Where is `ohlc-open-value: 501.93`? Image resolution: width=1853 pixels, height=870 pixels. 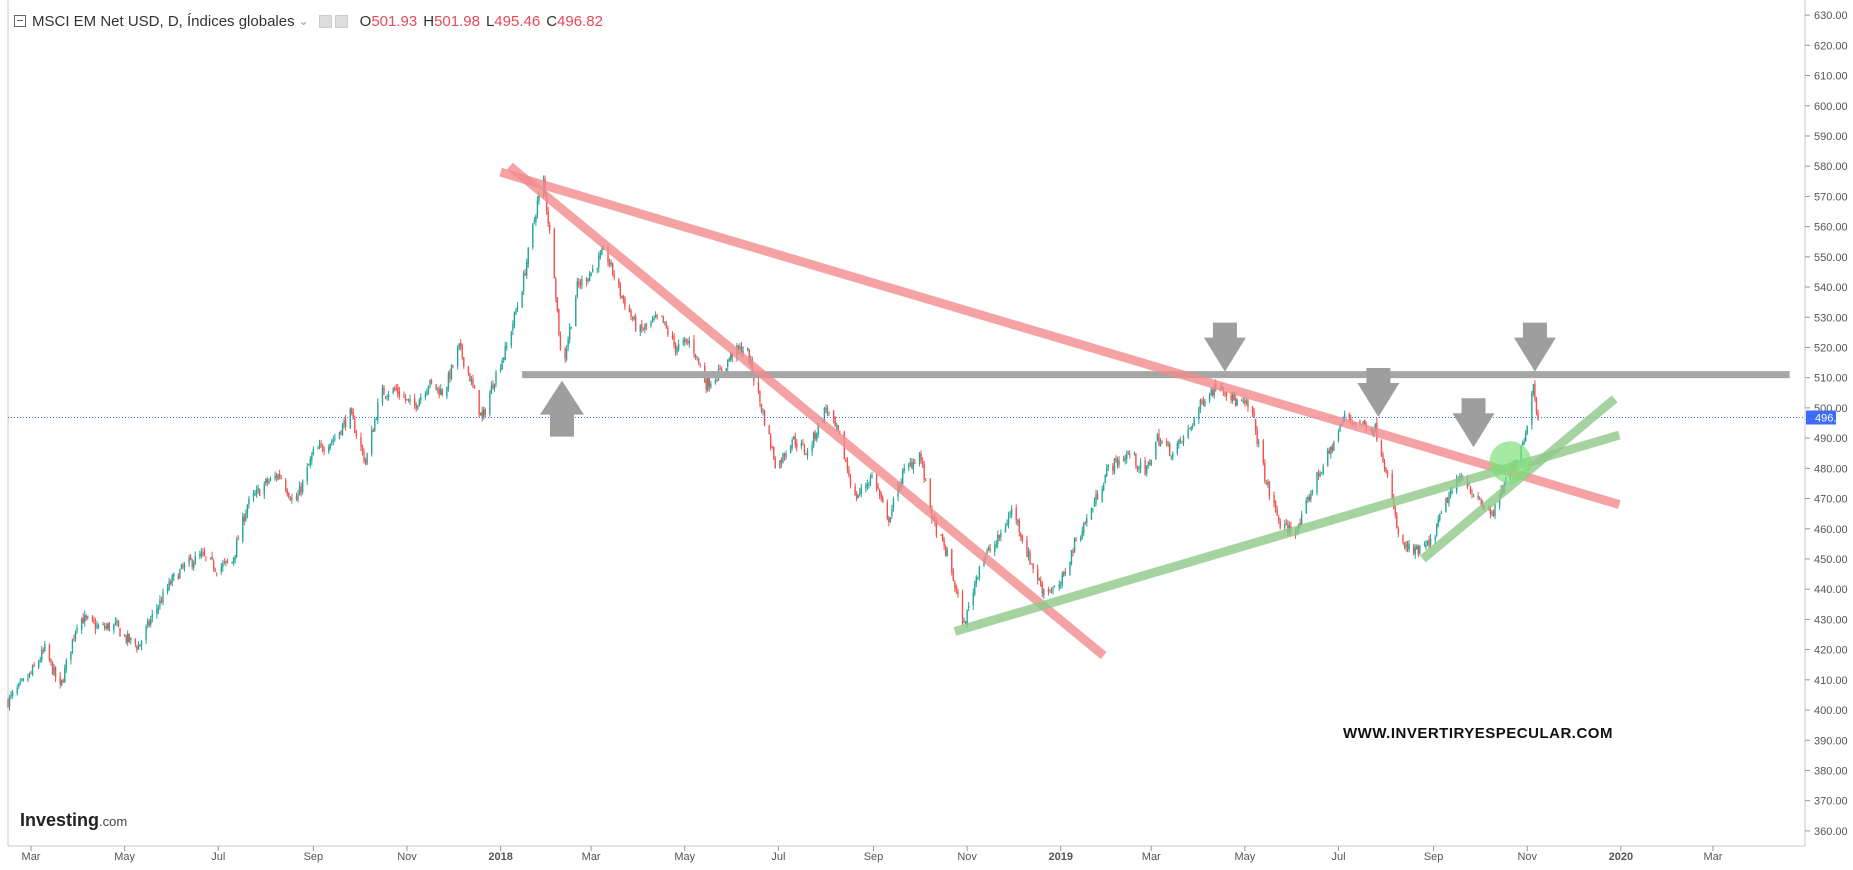 ohlc-open-value: 501.93 is located at coordinates (394, 21).